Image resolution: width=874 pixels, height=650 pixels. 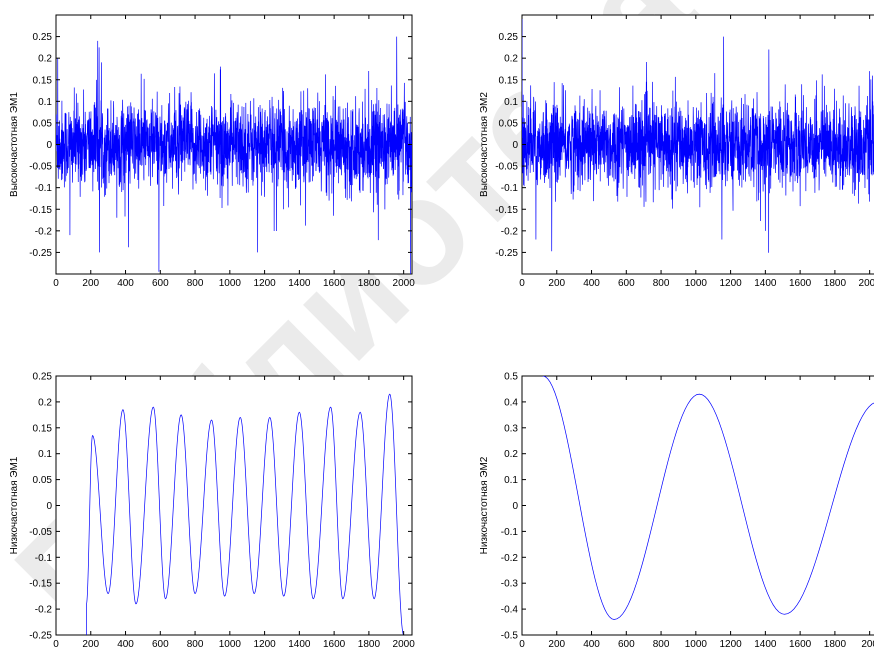 I want to click on y-tick-label: -0.4, so click(x=510, y=610).